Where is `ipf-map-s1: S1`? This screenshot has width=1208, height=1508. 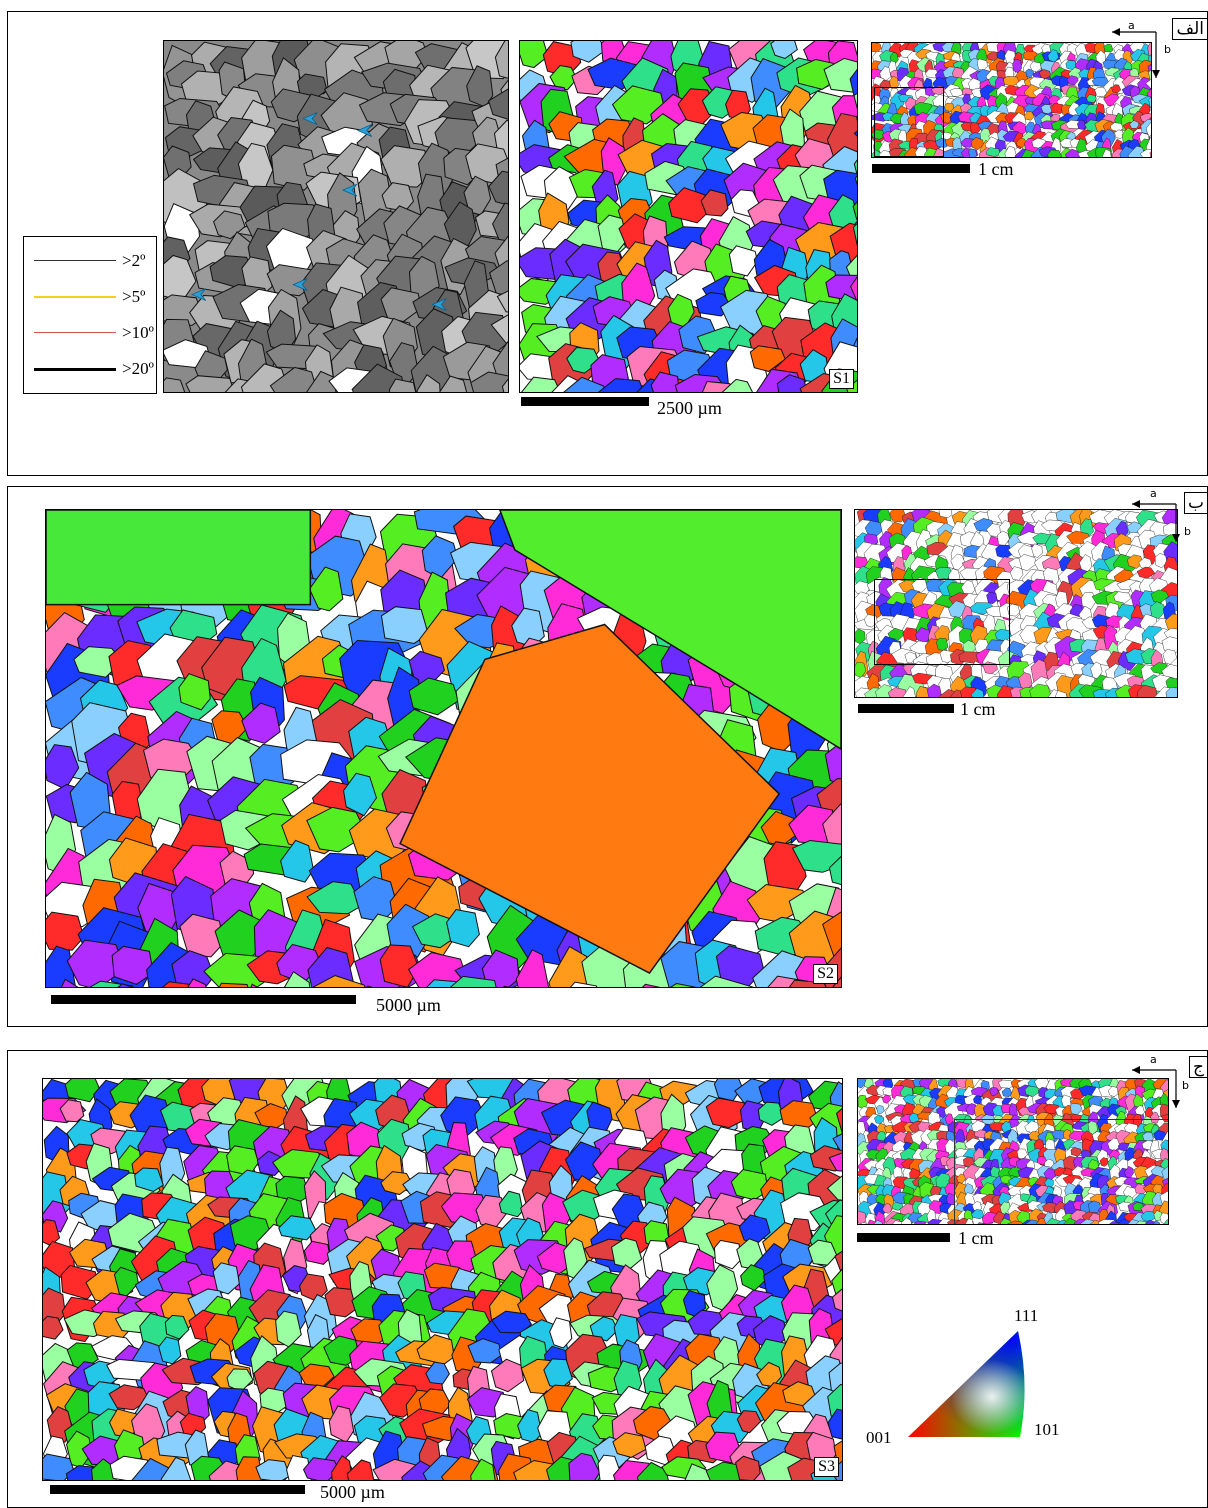 ipf-map-s1: S1 is located at coordinates (688, 216).